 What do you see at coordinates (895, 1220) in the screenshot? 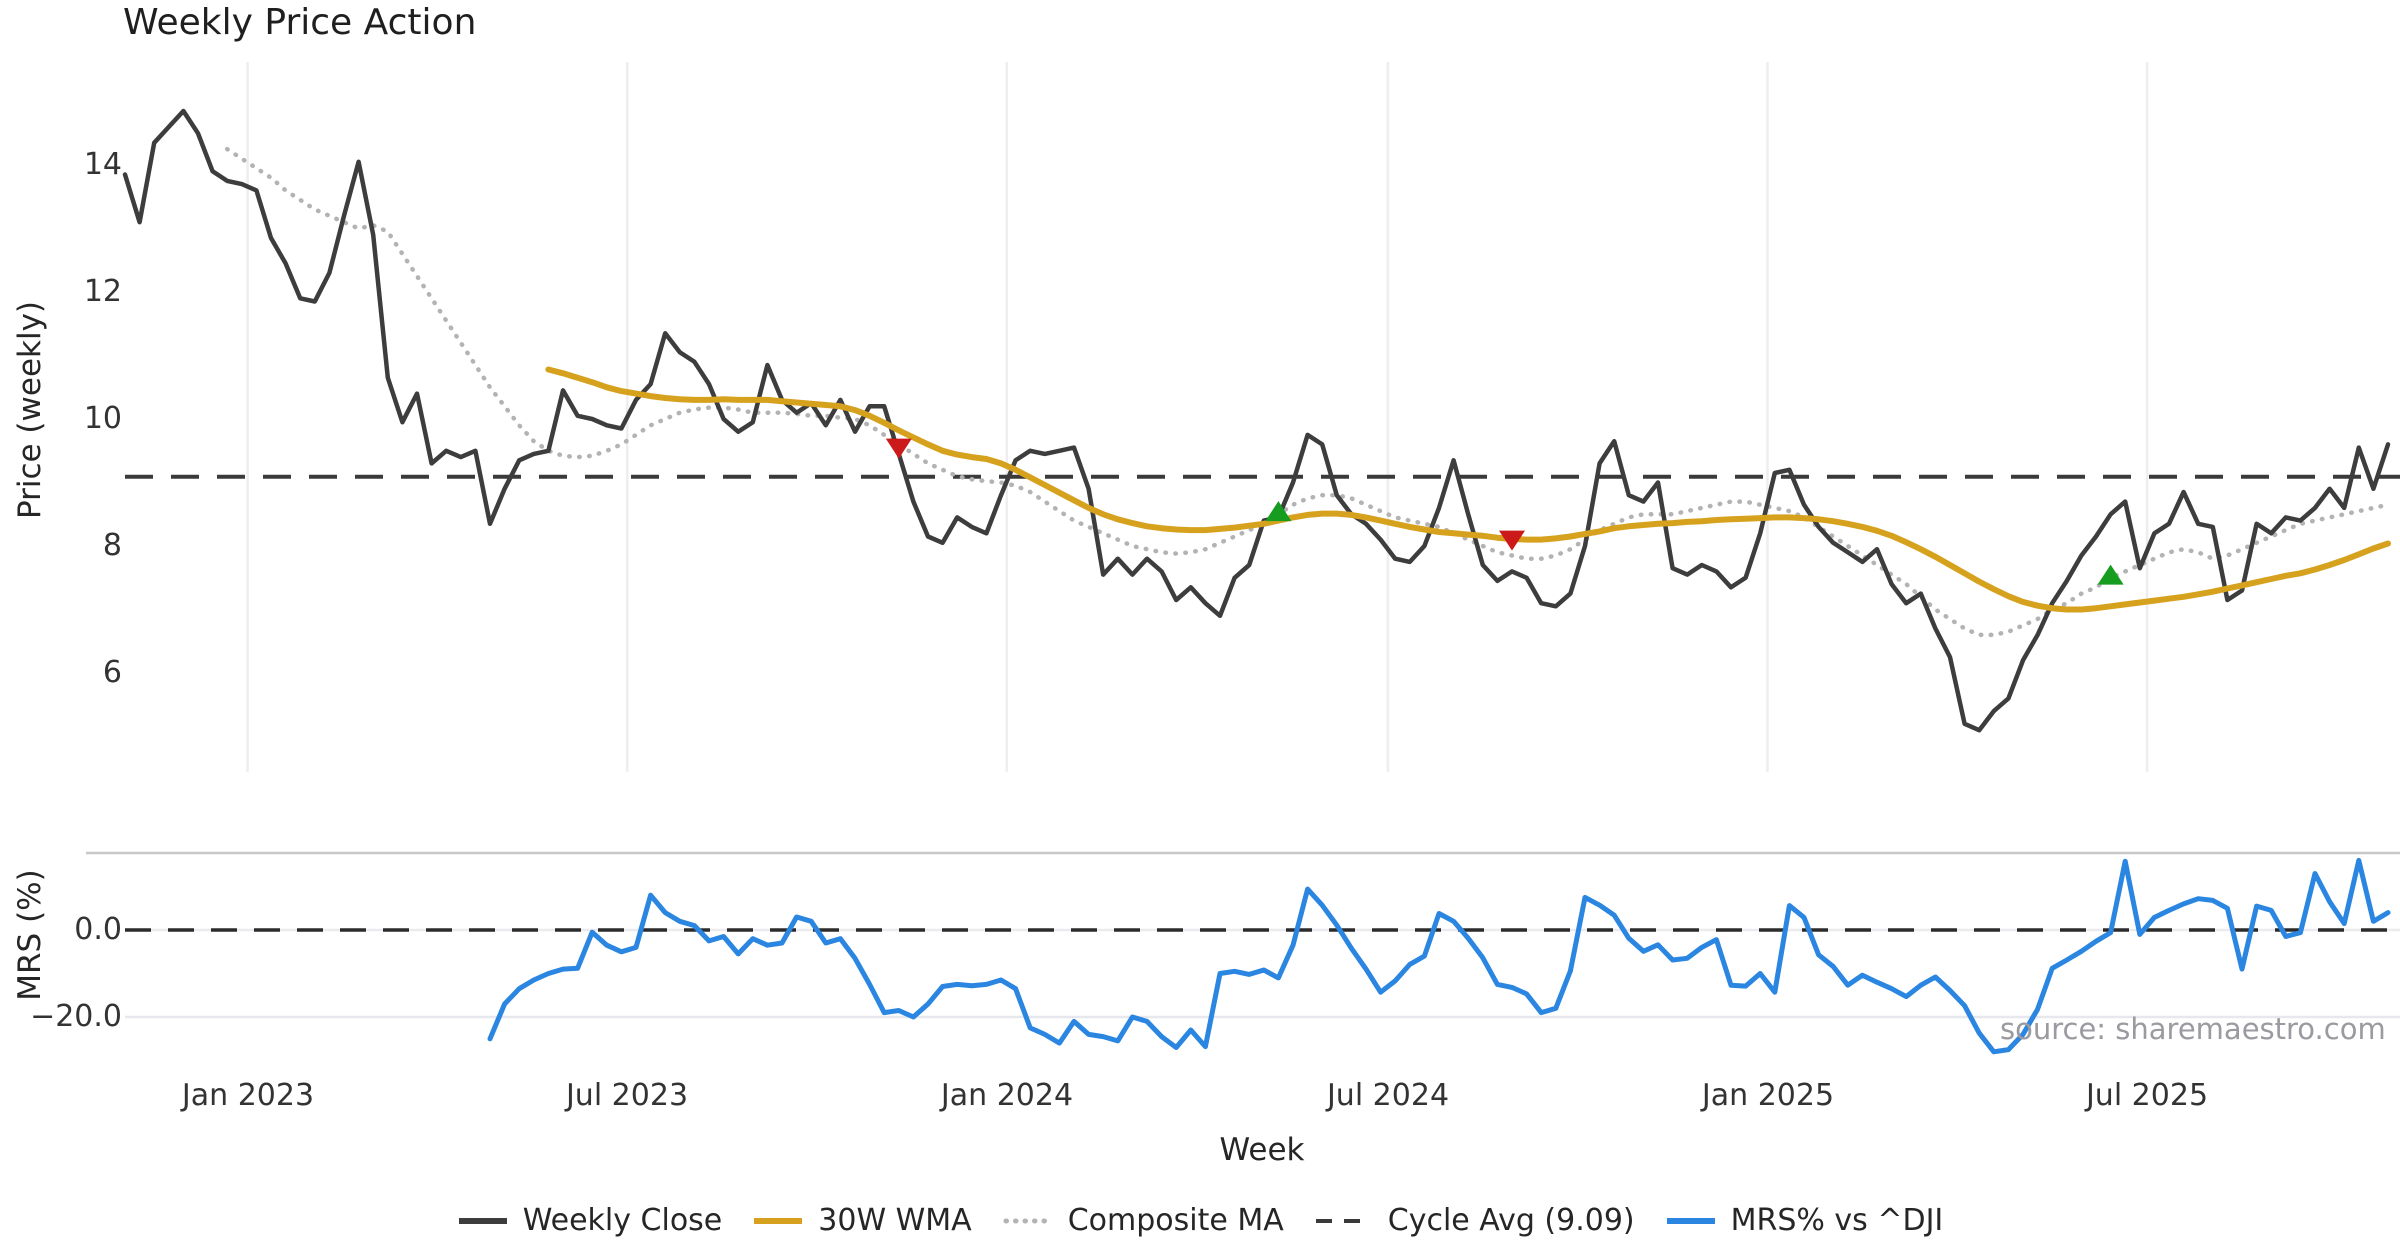
I see `legend-label: 30W WMA` at bounding box center [895, 1220].